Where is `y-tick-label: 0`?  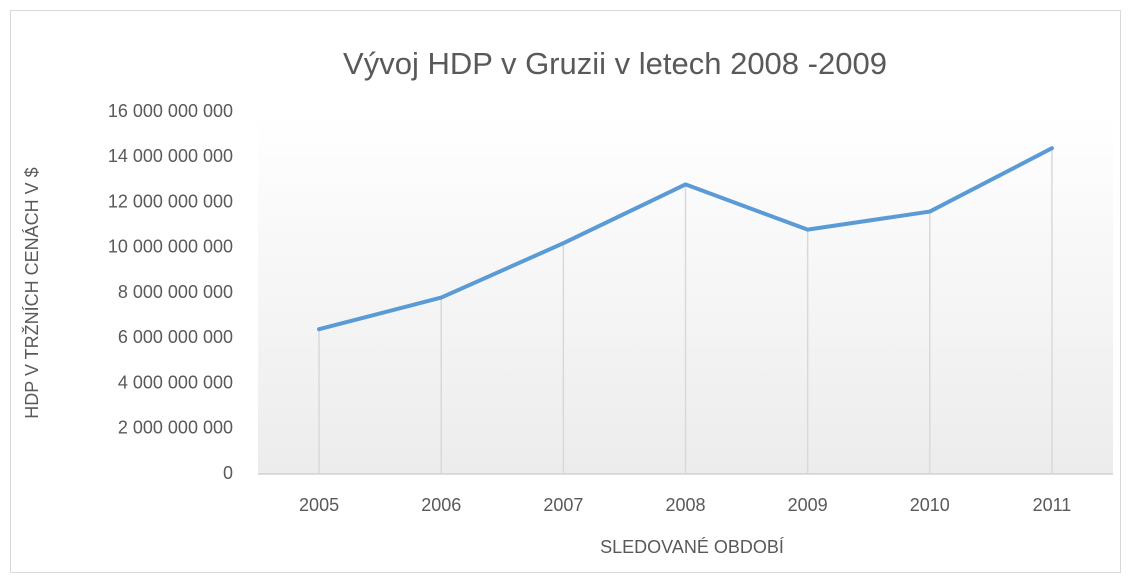
y-tick-label: 0 is located at coordinates (228, 473).